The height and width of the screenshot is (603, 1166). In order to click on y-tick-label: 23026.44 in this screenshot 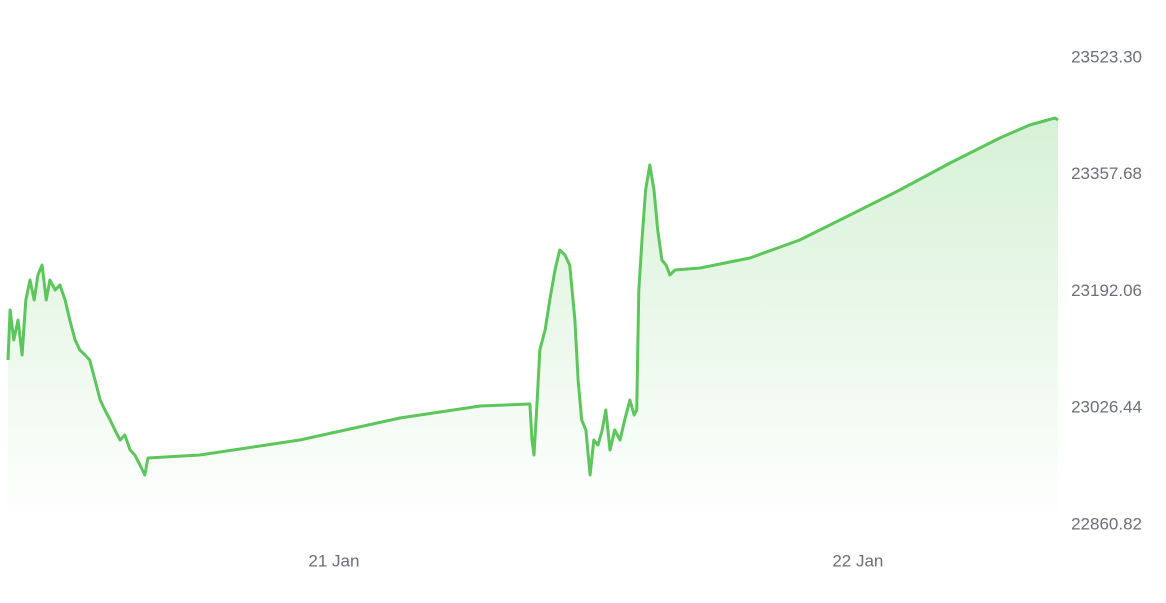, I will do `click(1106, 407)`.